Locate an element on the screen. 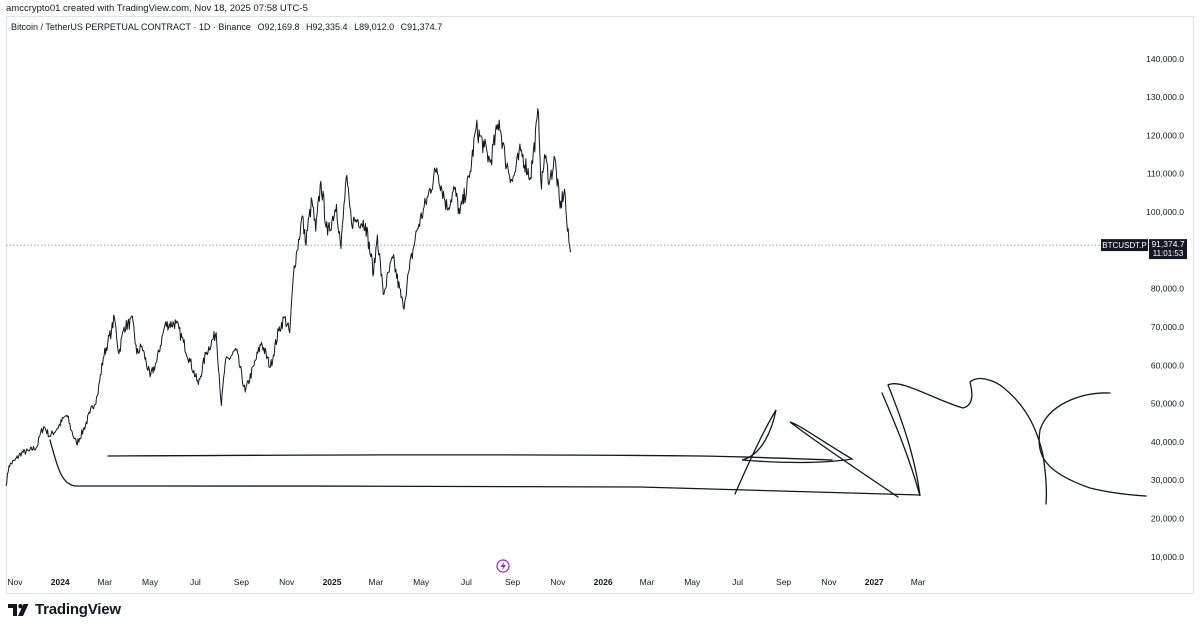 This screenshot has height=632, width=1200. lightning-icon is located at coordinates (503, 566).